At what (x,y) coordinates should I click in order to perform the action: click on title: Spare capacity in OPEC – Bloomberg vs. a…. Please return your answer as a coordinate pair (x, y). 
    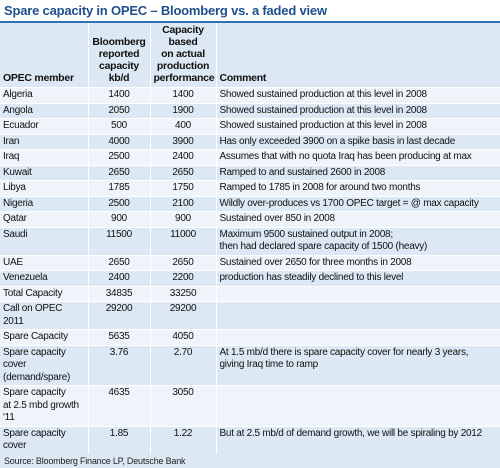
    Looking at the image, I should click on (250, 11).